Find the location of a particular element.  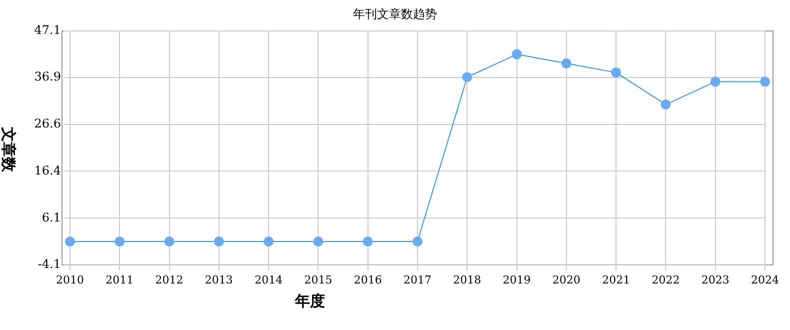

x-tick-label: 2017 is located at coordinates (418, 279).